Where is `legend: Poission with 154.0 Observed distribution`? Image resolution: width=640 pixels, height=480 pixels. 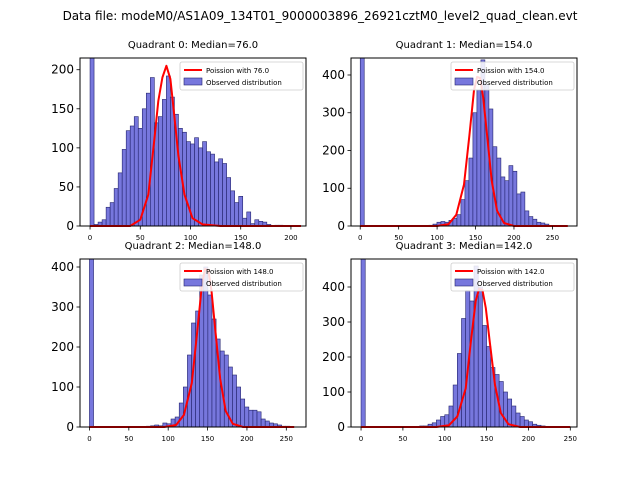
legend: Poission with 154.0 Observed distribution is located at coordinates (512, 76).